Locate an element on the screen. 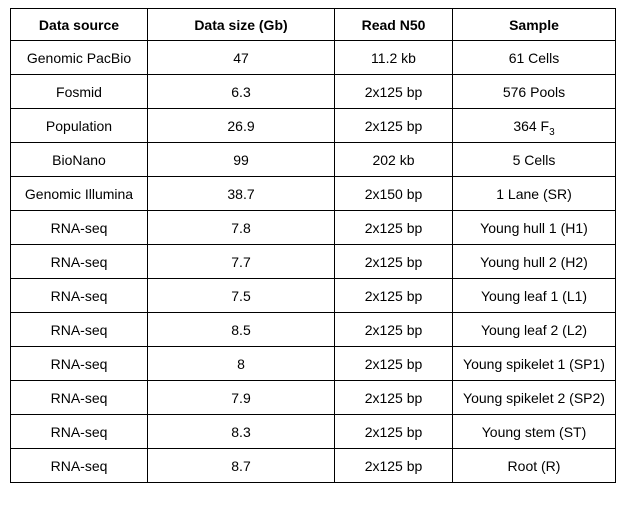 This screenshot has height=517, width=626. size-cell: 6.3 is located at coordinates (241, 91).